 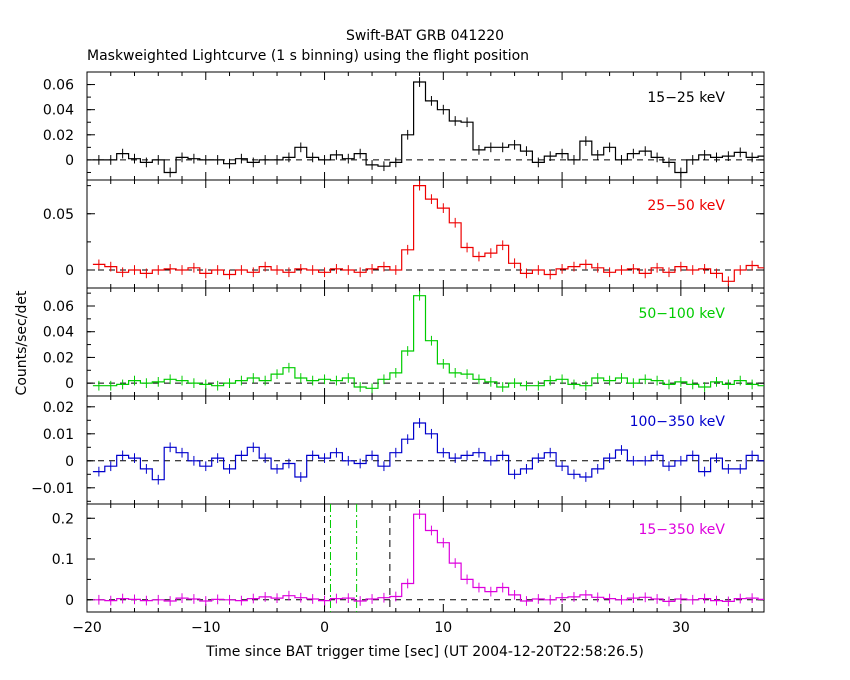 What do you see at coordinates (681, 314) in the screenshot?
I see `band-label: 50−100 keV` at bounding box center [681, 314].